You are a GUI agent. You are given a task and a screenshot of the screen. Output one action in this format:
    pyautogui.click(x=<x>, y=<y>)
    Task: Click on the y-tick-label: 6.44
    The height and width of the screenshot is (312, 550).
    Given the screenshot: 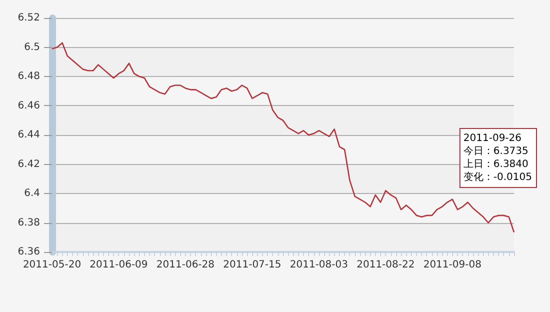 What is the action you would take?
    pyautogui.click(x=29, y=135)
    